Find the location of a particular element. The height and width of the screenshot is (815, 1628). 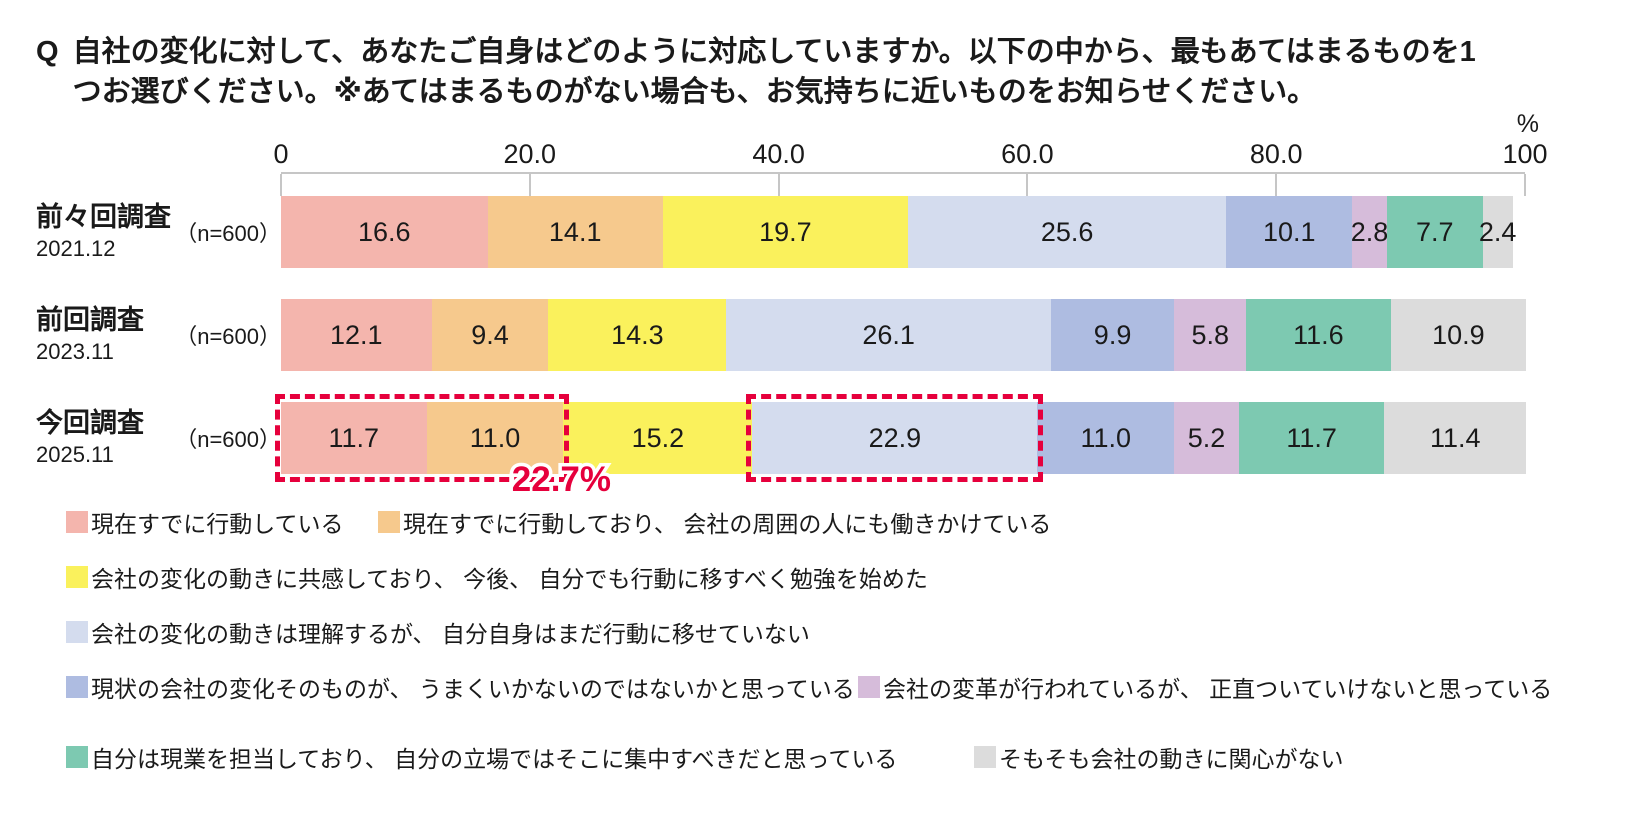

bar-row-header: 前回調査 2023.11 （n=600） is located at coordinates (140, 335).